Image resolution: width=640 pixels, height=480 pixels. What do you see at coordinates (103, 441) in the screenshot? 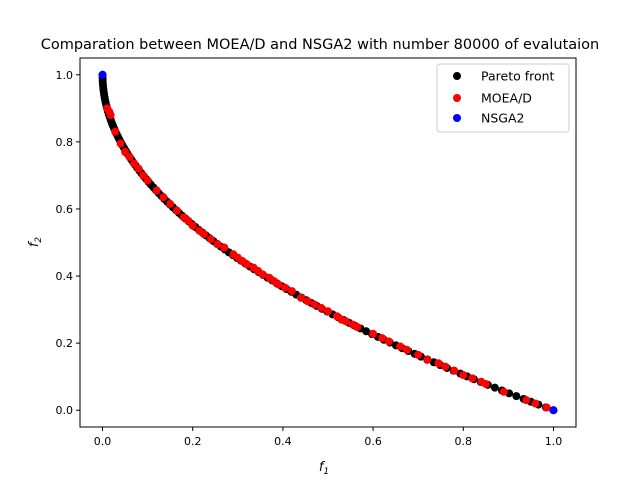
I see `x-tick-label: 0.0` at bounding box center [103, 441].